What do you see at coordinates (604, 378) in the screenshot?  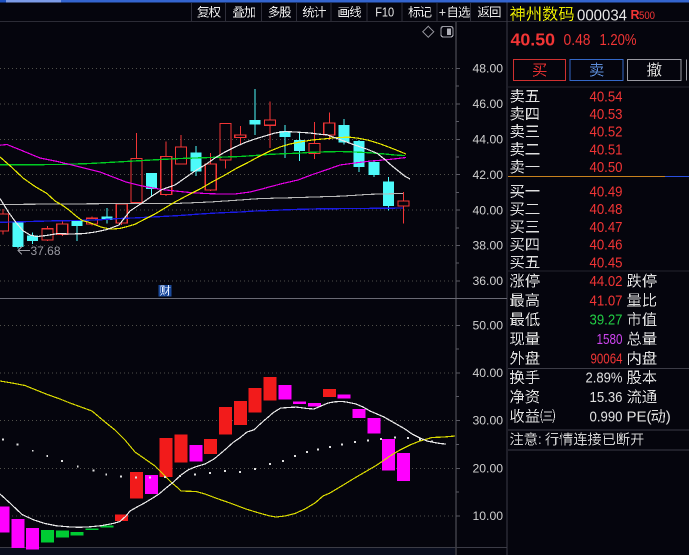 I see `svg-text: 2.89%` at bounding box center [604, 378].